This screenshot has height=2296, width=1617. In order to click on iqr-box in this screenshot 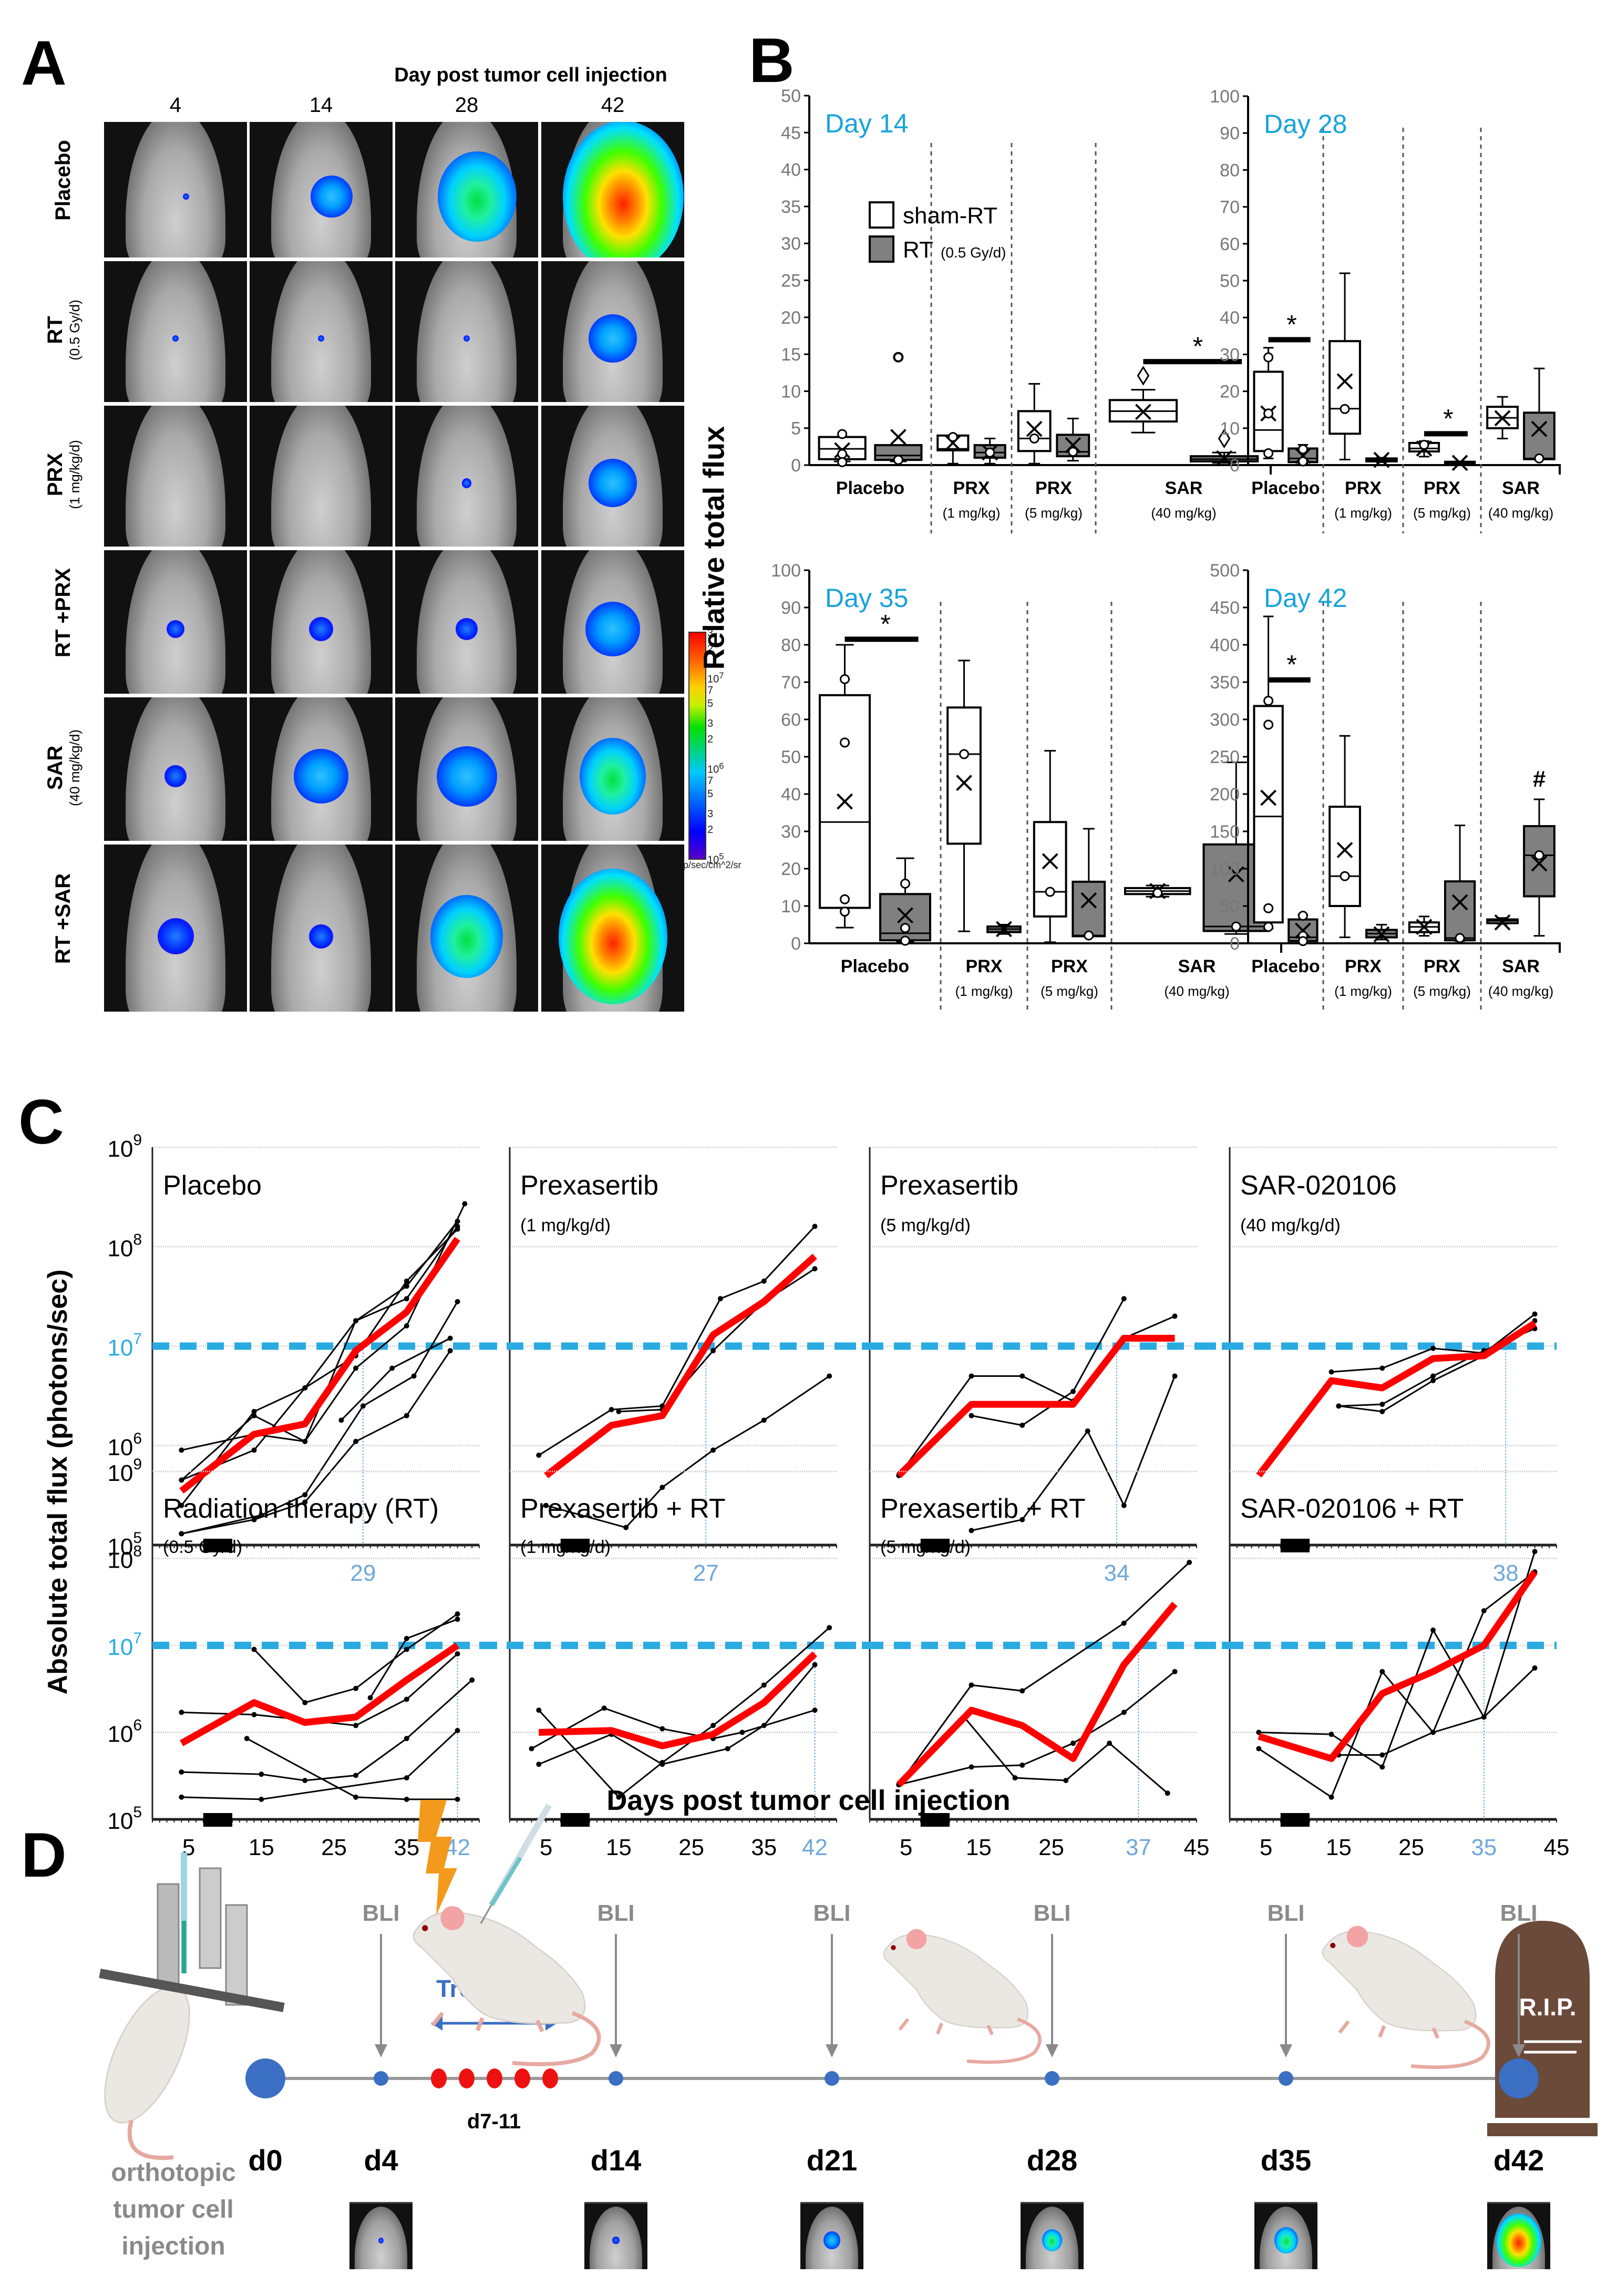, I will do `click(1344, 388)`.